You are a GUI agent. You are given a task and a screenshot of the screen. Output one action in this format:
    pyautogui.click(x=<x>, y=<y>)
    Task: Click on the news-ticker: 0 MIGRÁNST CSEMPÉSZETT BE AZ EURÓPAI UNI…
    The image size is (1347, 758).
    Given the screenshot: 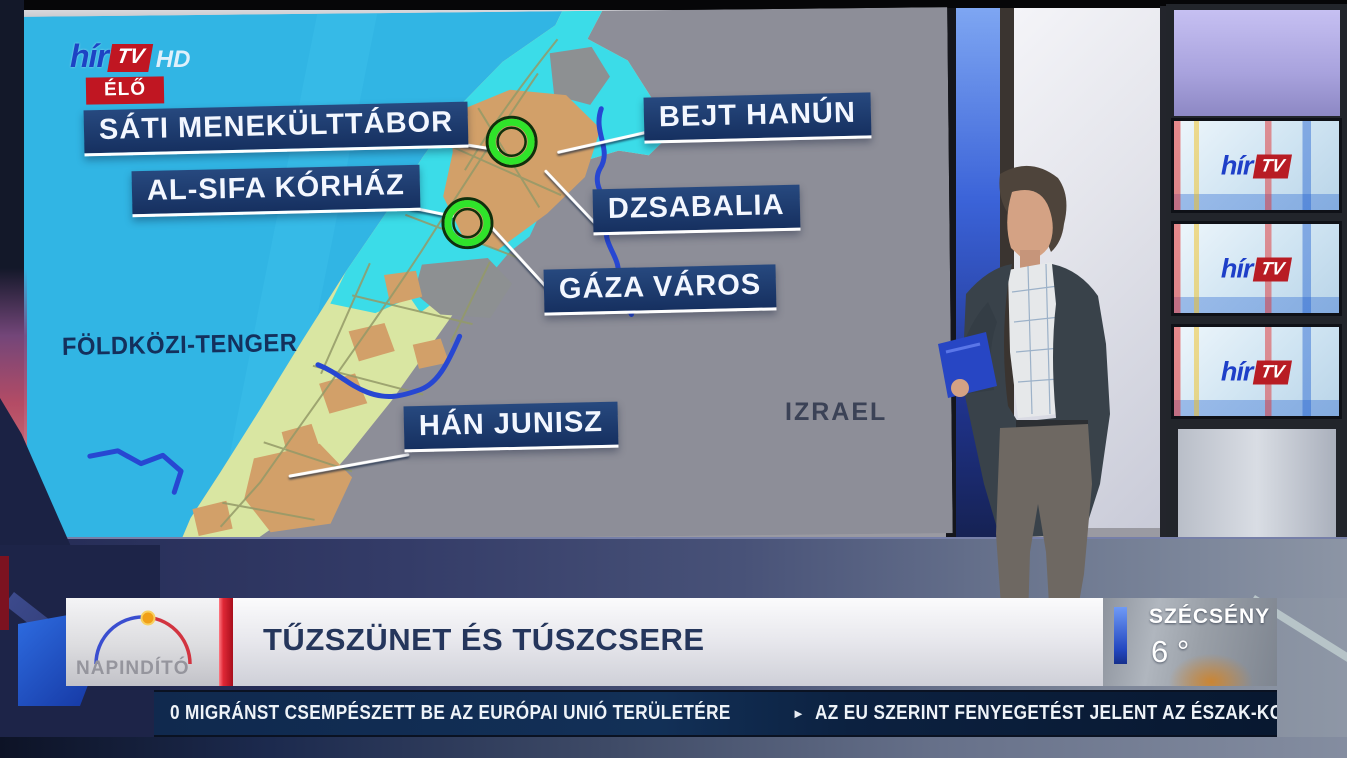 What is the action you would take?
    pyautogui.click(x=715, y=713)
    